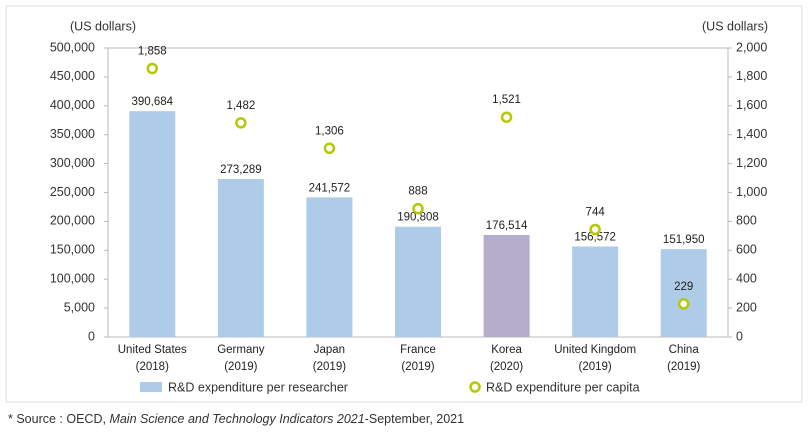  I want to click on y2-tick-label: 800, so click(746, 221).